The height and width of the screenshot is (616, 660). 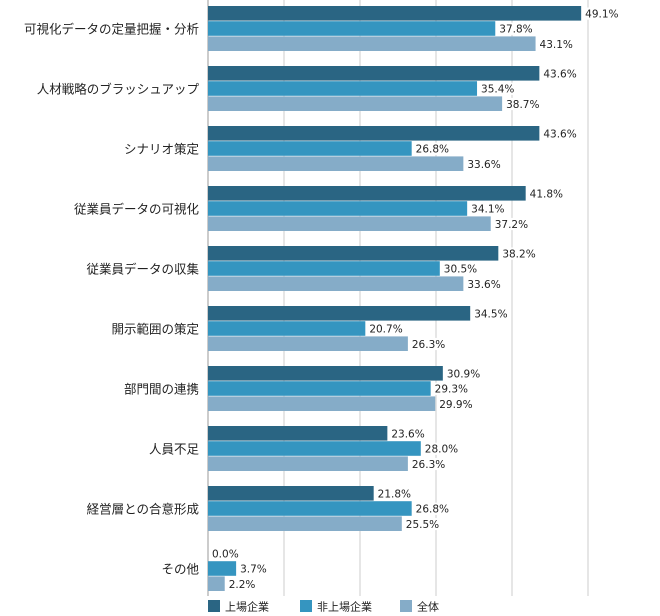 What do you see at coordinates (142, 268) in the screenshot?
I see `category-label: 従業員データの収集` at bounding box center [142, 268].